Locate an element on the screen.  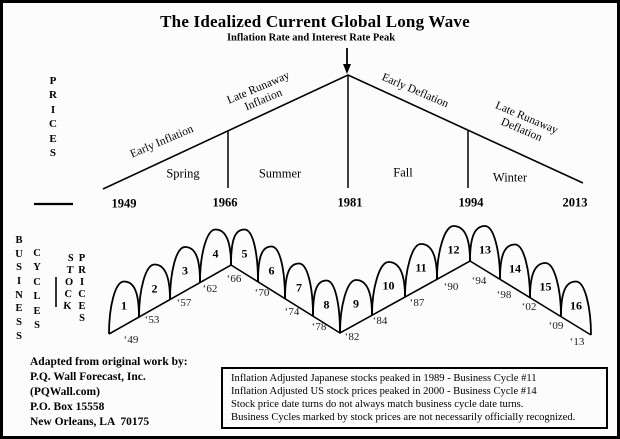
cycle-year-label: ‘49 is located at coordinates (131, 340).